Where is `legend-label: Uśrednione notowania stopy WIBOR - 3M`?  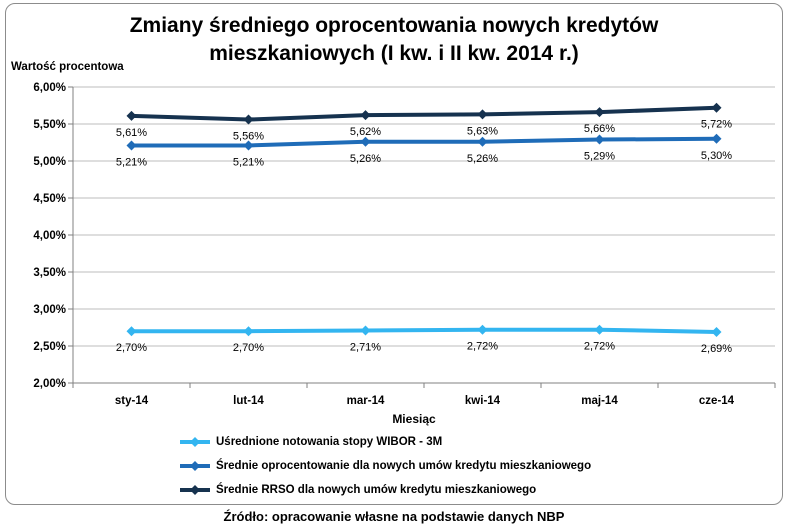 legend-label: Uśrednione notowania stopy WIBOR - 3M is located at coordinates (329, 442).